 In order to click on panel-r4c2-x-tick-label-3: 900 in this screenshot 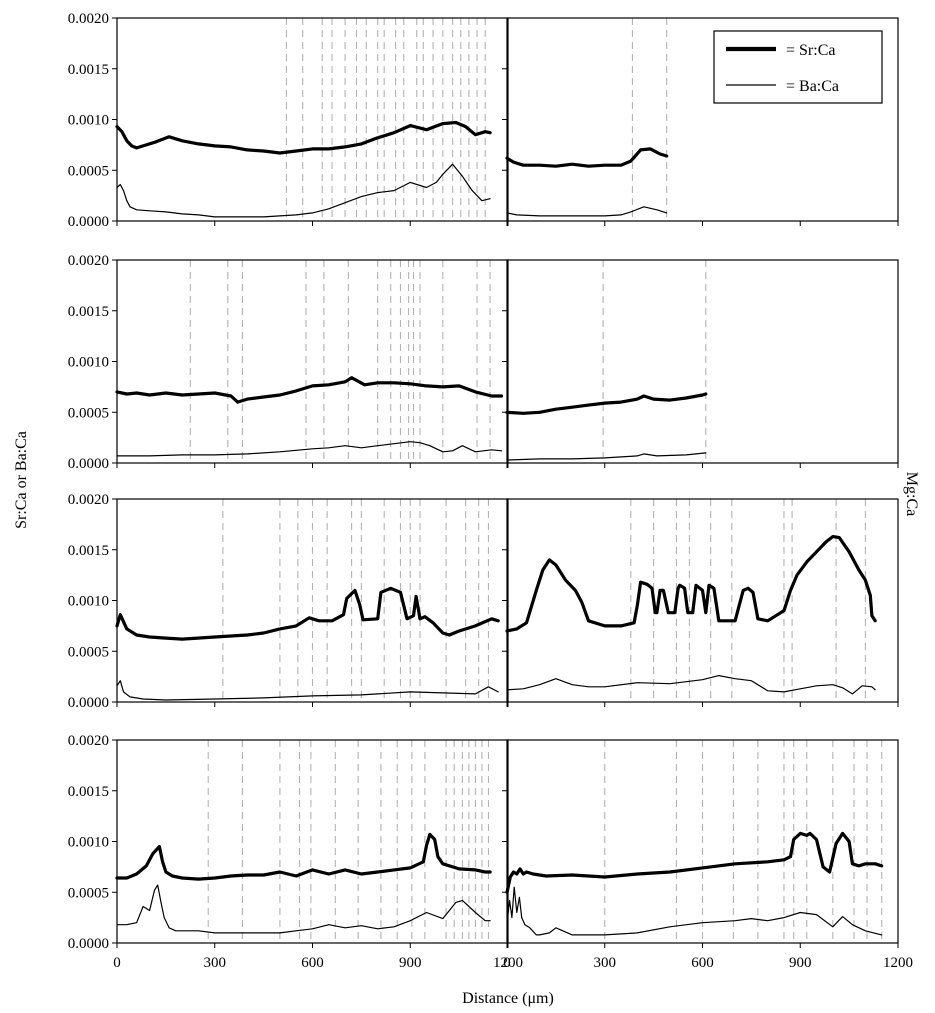, I will do `click(800, 963)`.